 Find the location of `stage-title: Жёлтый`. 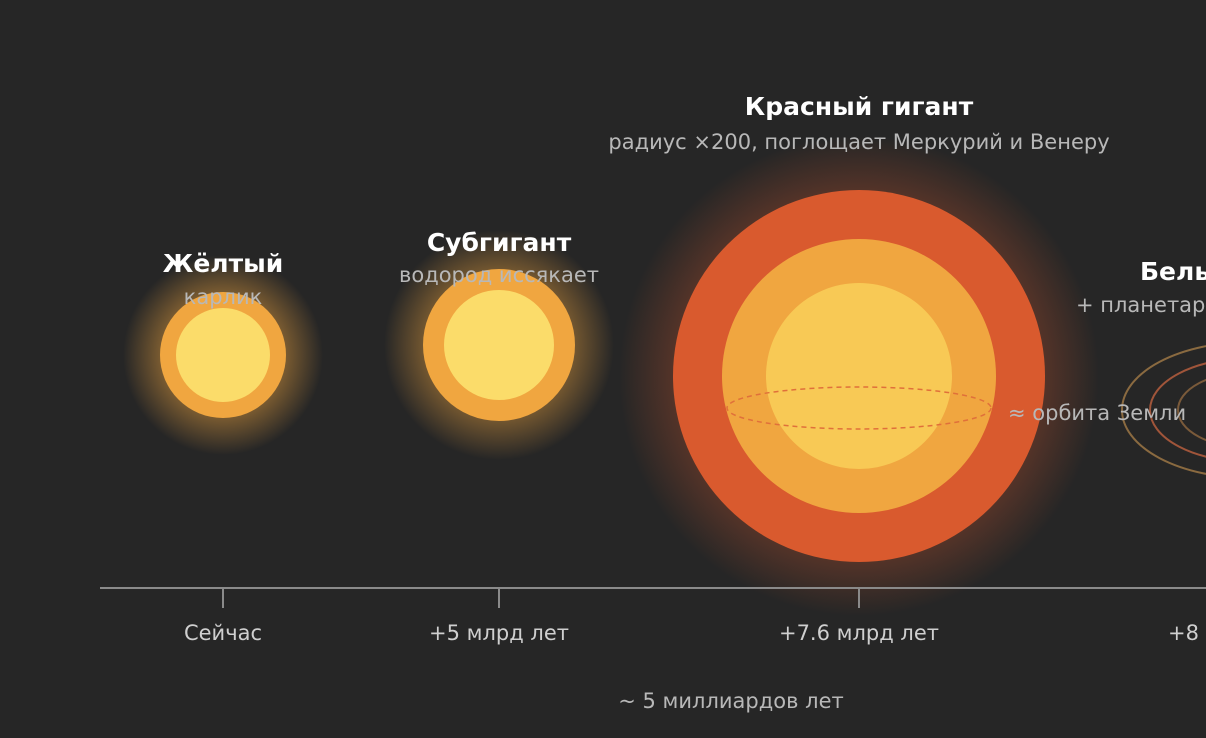

stage-title: Жёлтый is located at coordinates (223, 263).